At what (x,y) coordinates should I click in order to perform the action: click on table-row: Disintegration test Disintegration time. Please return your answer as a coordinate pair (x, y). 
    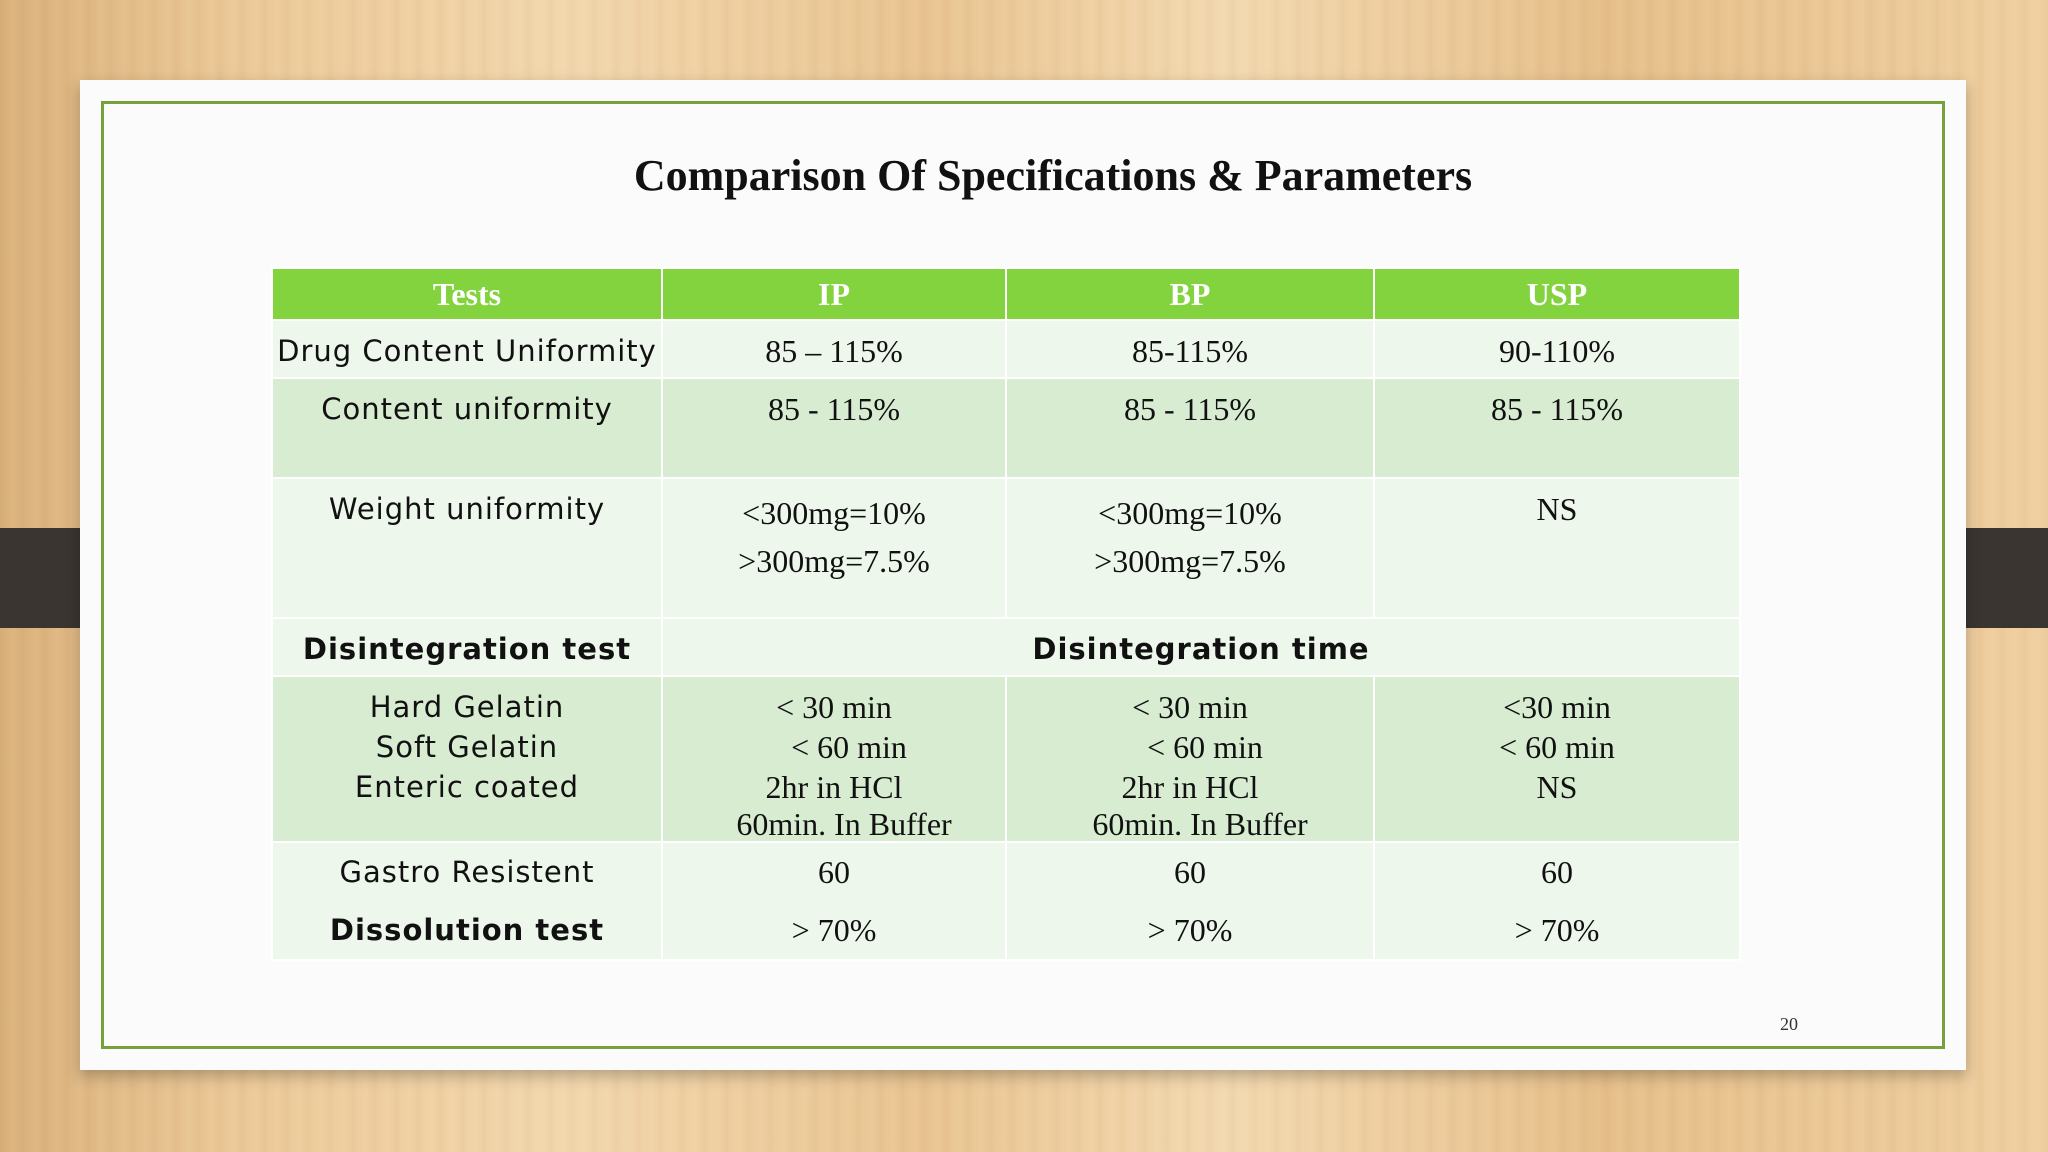
    Looking at the image, I should click on (1006, 647).